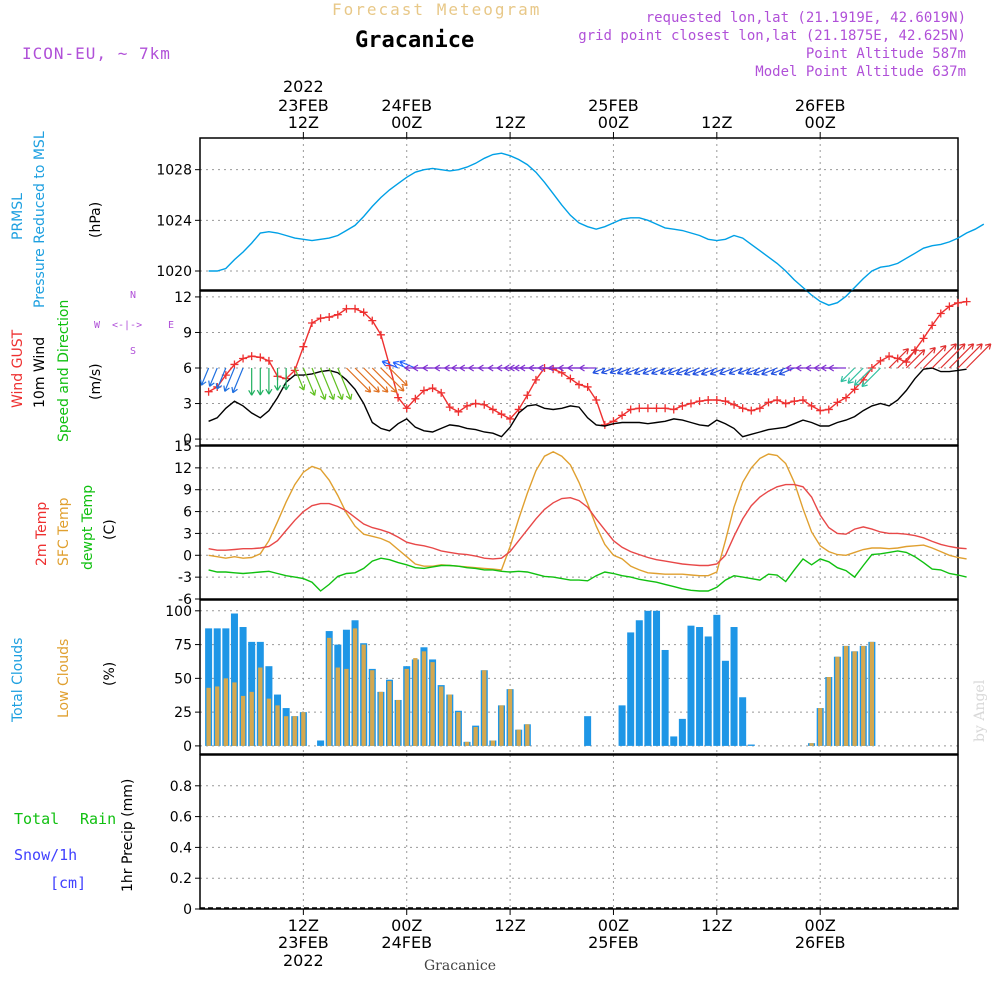 The image size is (1000, 1000). What do you see at coordinates (187, 513) in the screenshot?
I see `ytick-label: 6` at bounding box center [187, 513].